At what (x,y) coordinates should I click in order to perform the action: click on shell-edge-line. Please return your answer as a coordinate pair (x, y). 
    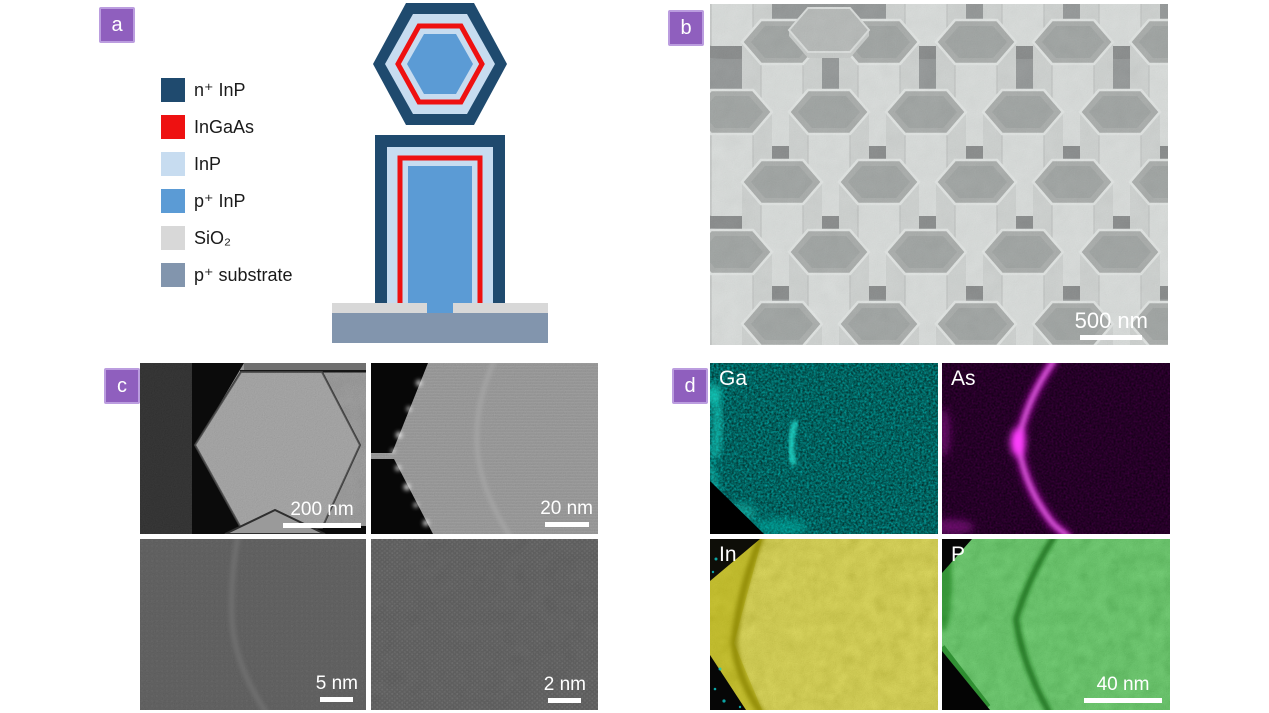
    Looking at the image, I should click on (966, 677).